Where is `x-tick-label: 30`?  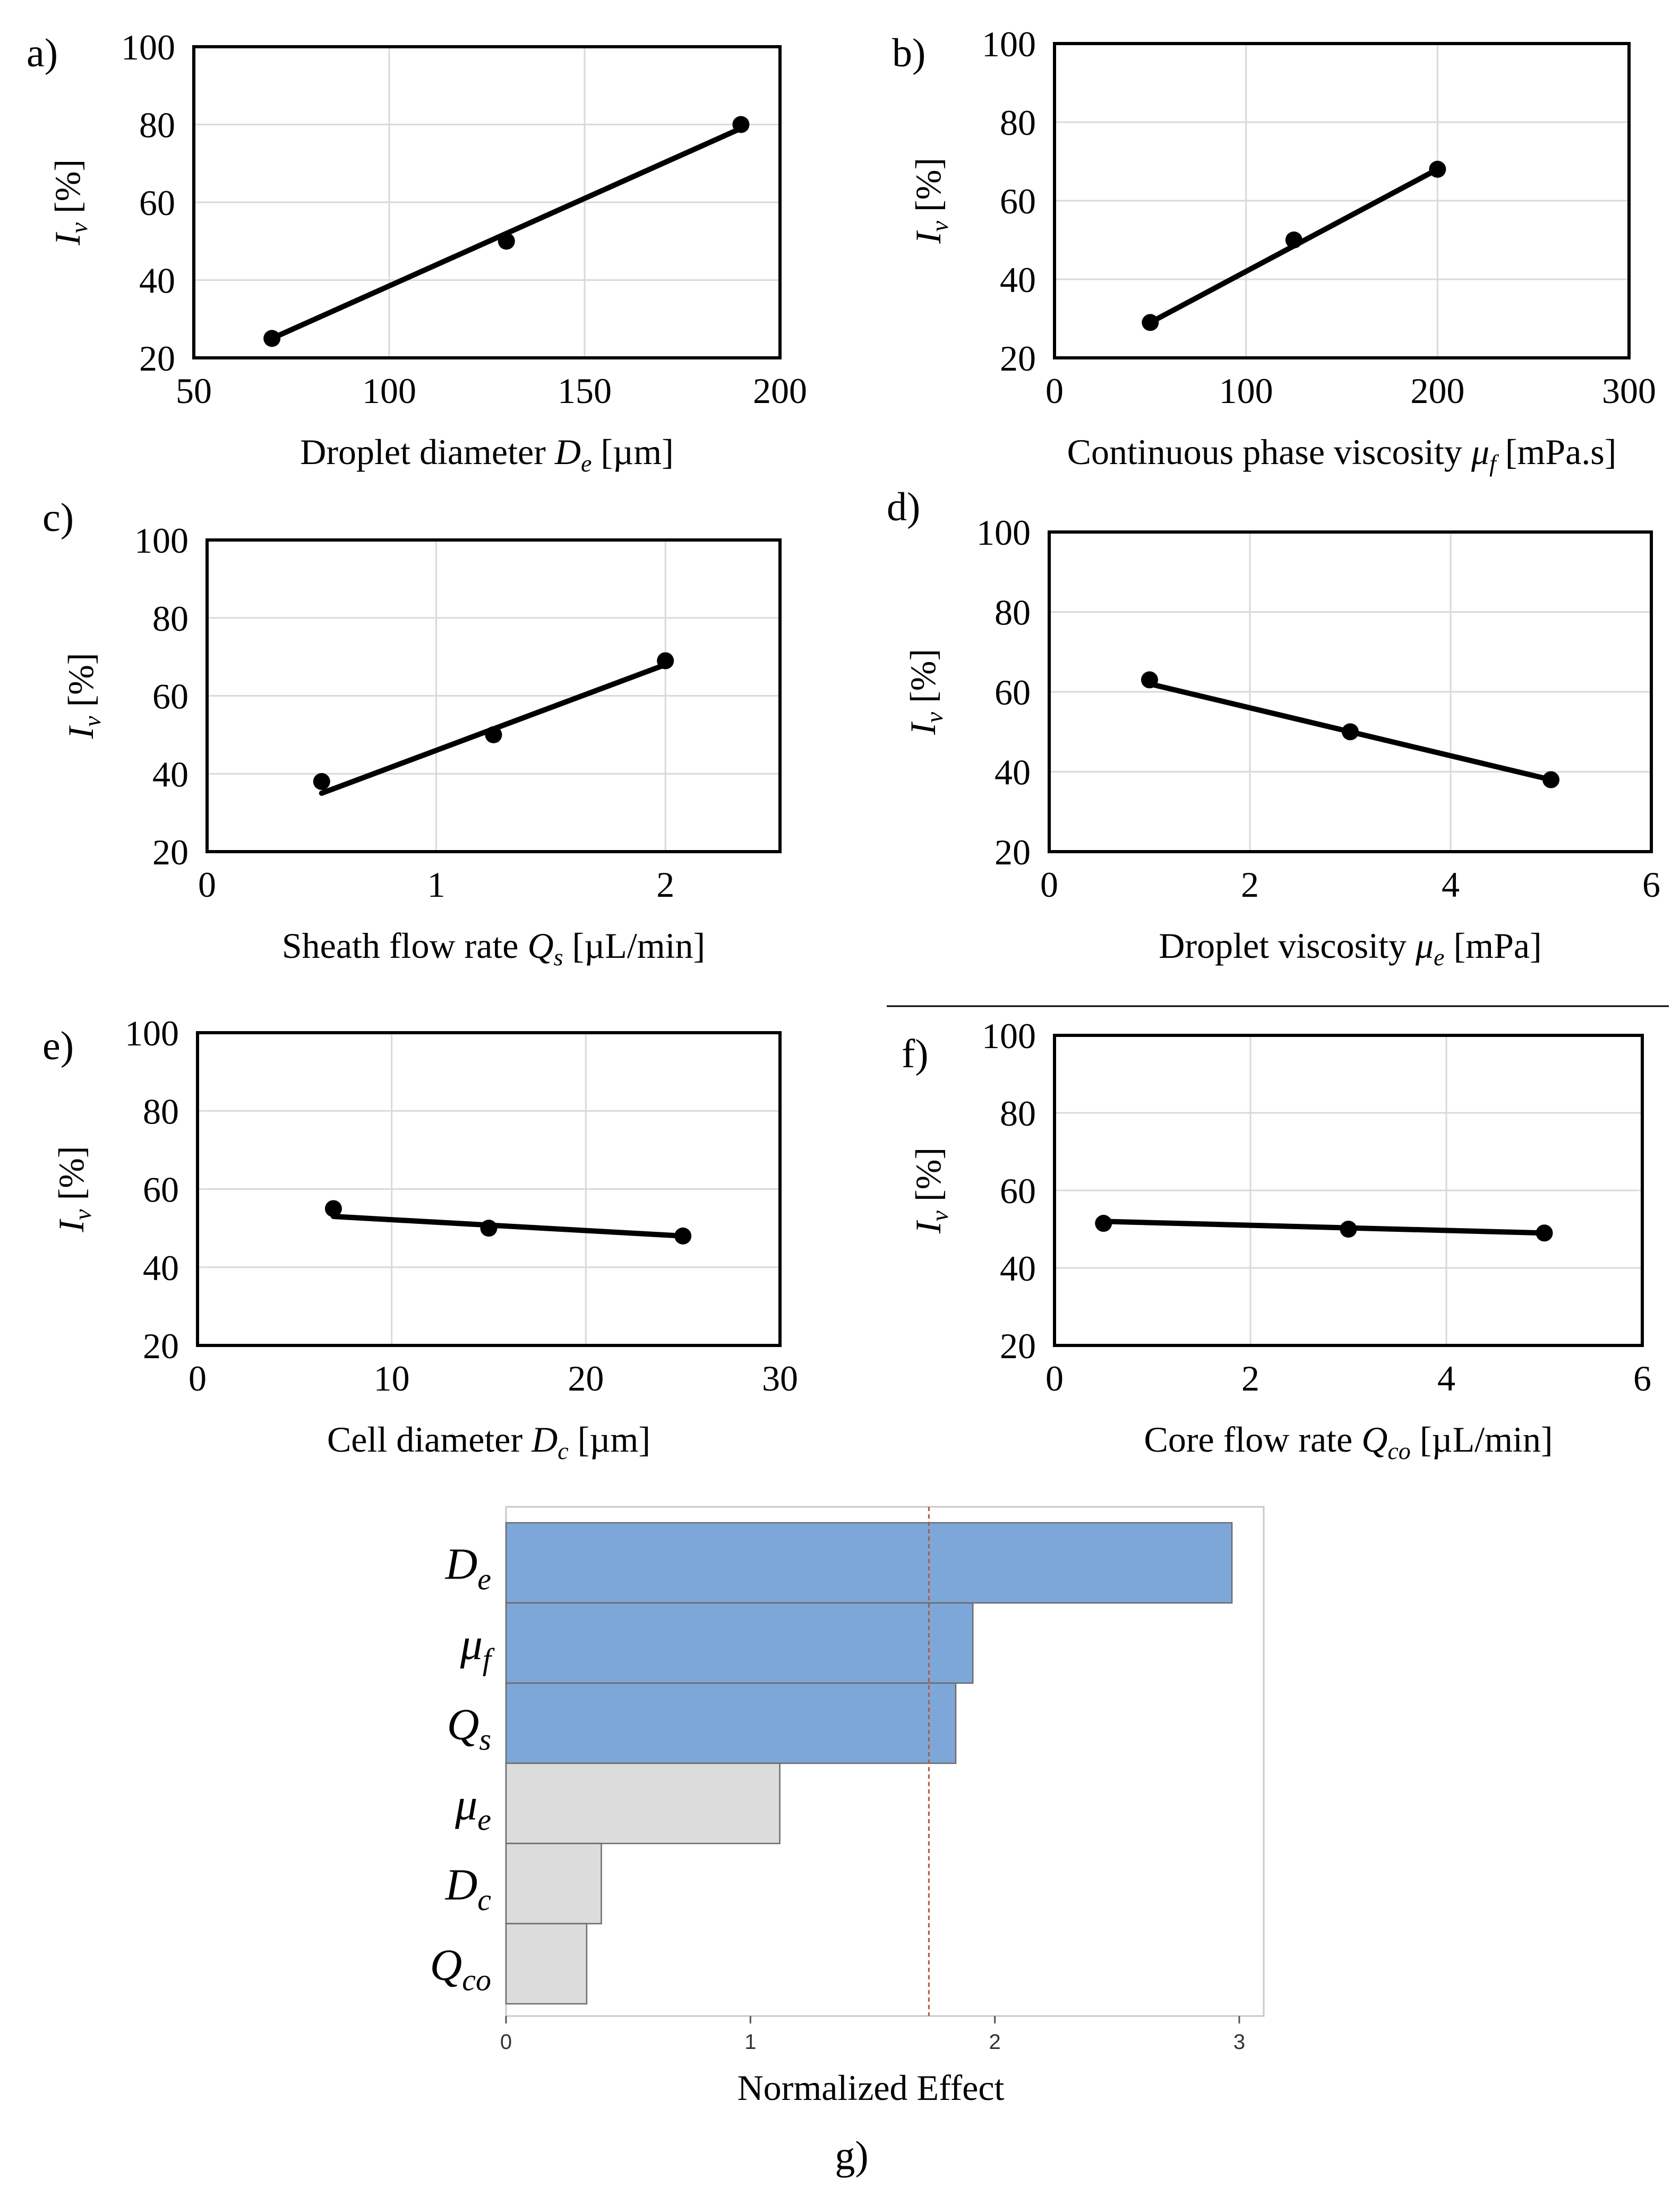 x-tick-label: 30 is located at coordinates (780, 1378).